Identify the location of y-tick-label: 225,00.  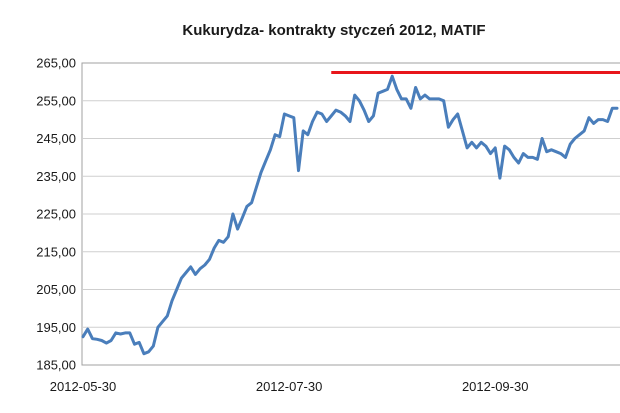
(56, 214).